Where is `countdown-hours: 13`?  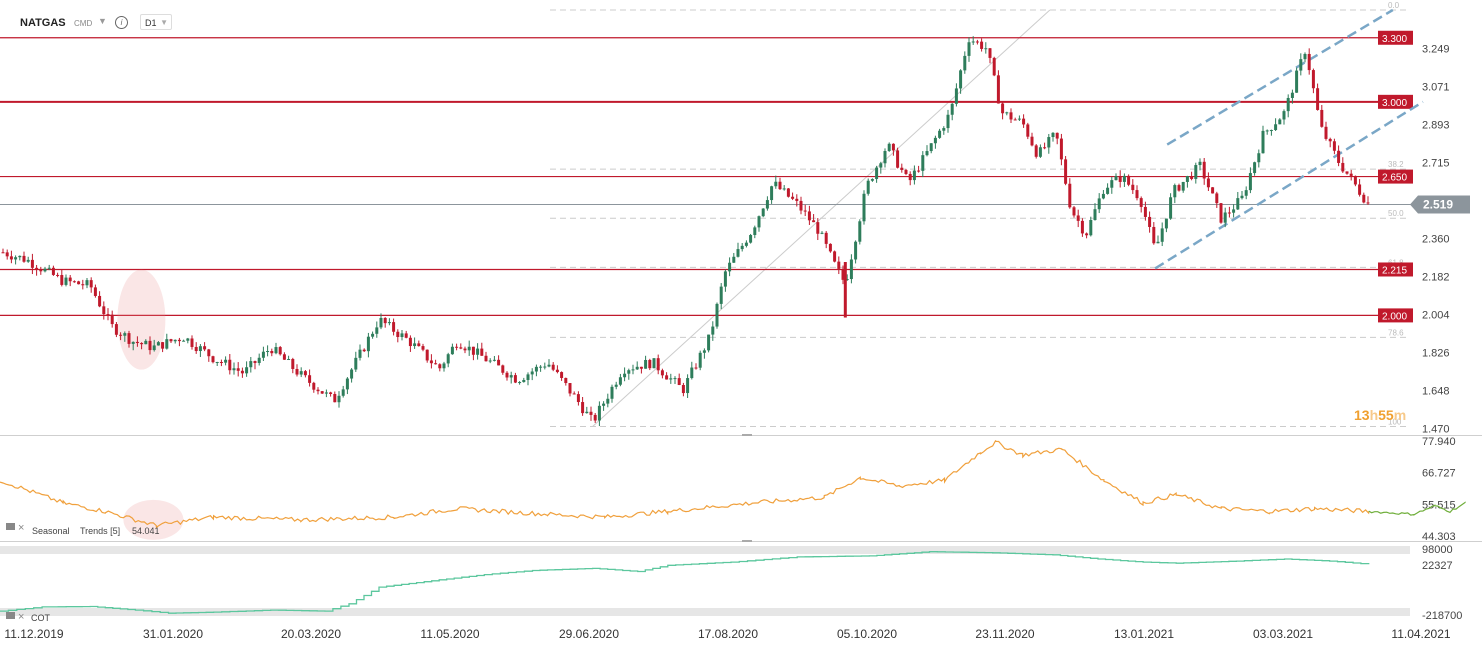 countdown-hours: 13 is located at coordinates (1362, 415).